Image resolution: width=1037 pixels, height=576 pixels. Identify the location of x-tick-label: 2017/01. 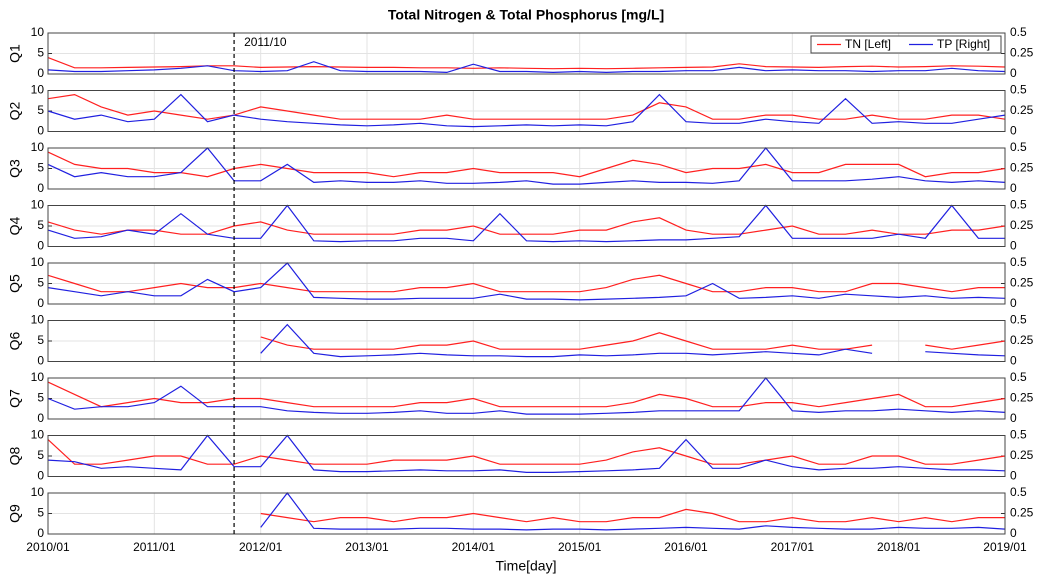
(793, 547).